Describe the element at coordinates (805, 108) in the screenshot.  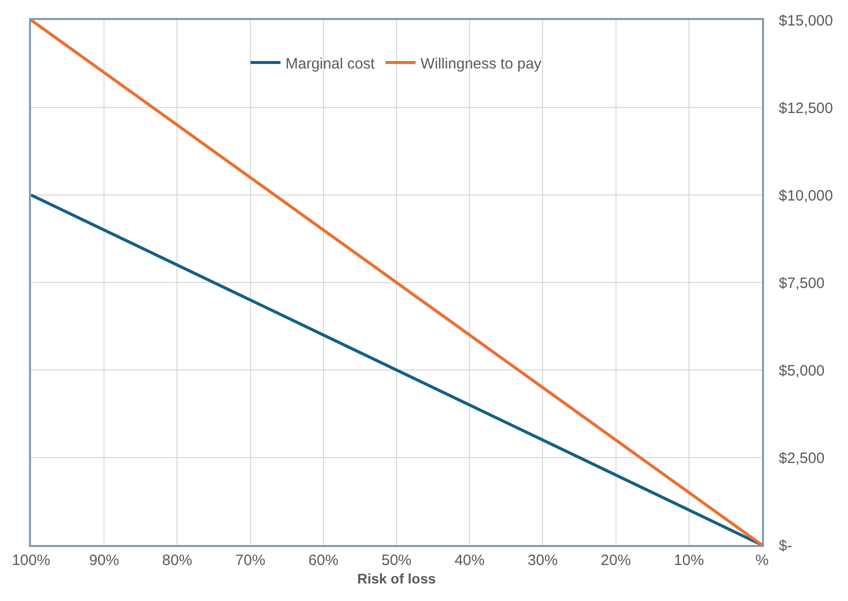
I see `y-tick-label: $12,500` at that location.